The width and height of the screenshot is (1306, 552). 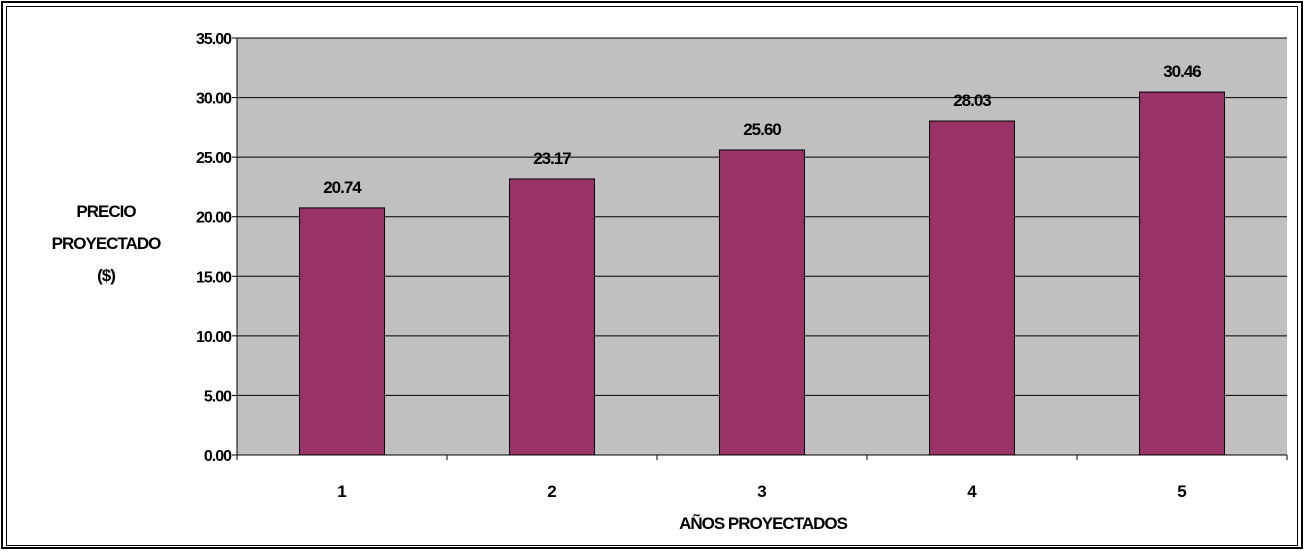 What do you see at coordinates (214, 39) in the screenshot?
I see `y-tick-label: 35.00` at bounding box center [214, 39].